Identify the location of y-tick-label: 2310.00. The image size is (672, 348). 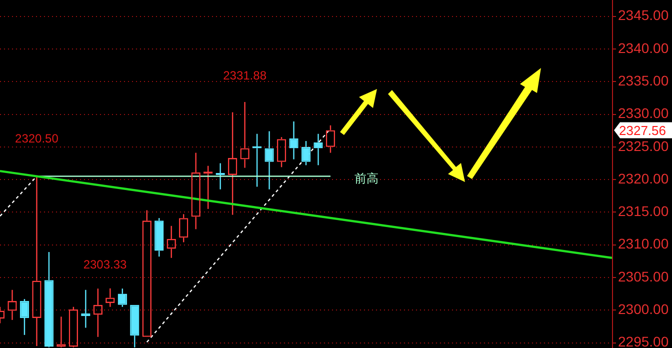
(643, 244).